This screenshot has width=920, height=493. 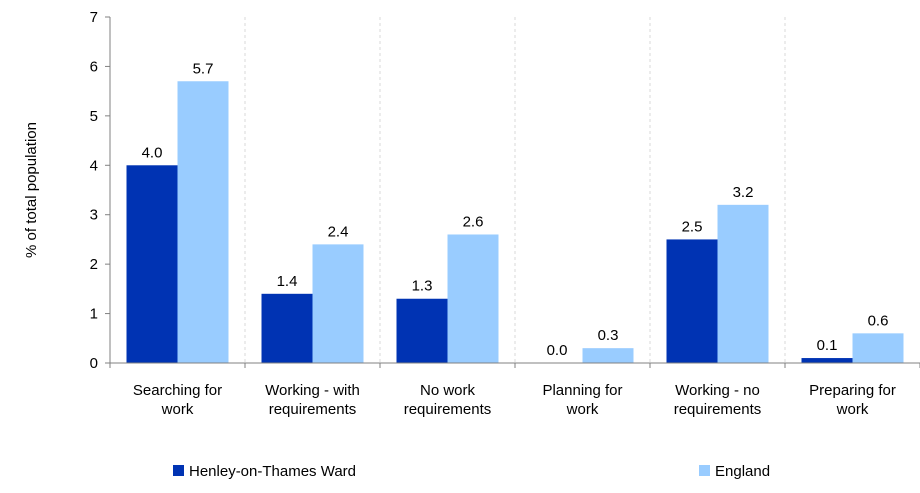 I want to click on legend-item: England, so click(x=734, y=471).